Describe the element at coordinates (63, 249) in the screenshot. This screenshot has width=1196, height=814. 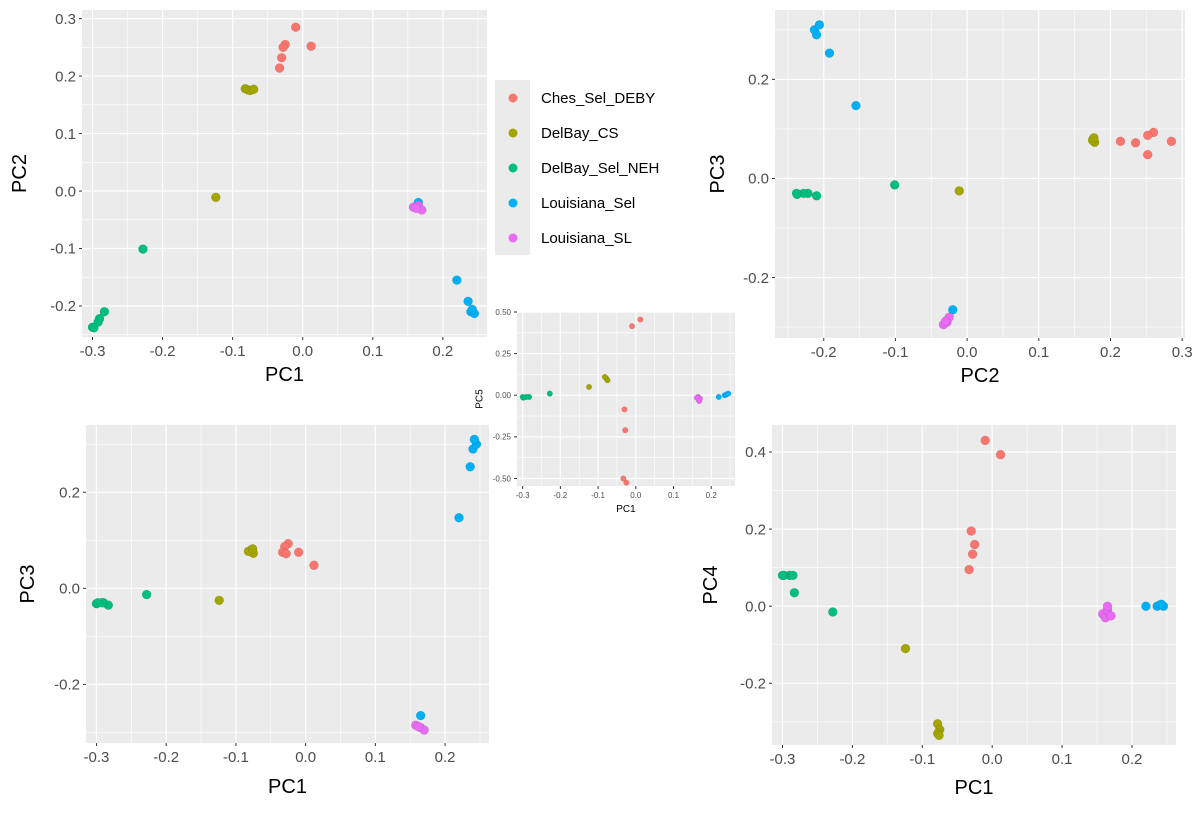
I see `y-tick-label: -0.1` at that location.